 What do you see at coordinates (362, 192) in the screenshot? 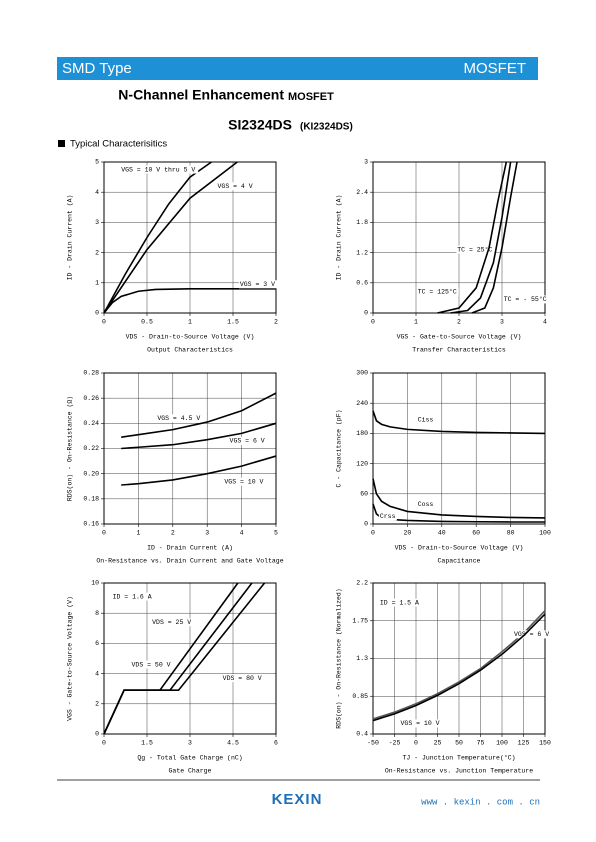
I see `y-tick-label: 2.4` at bounding box center [362, 192].